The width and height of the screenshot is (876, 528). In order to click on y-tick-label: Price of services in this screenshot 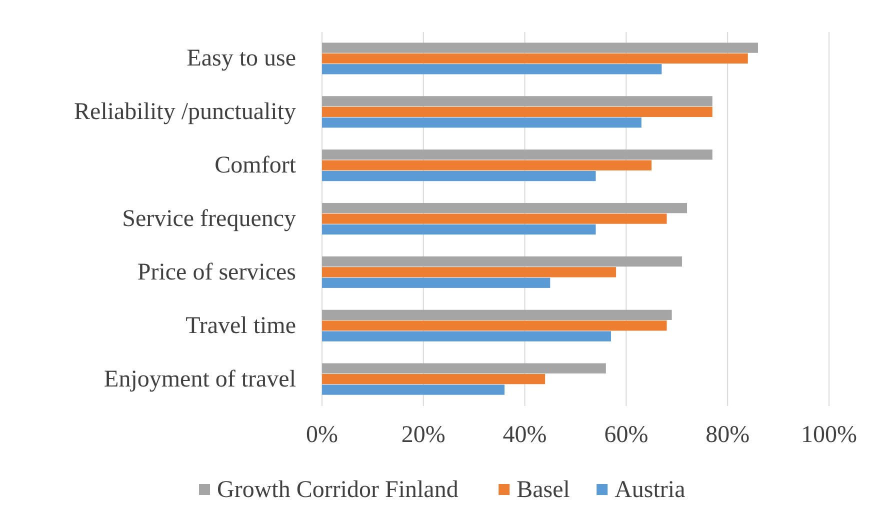, I will do `click(216, 272)`.